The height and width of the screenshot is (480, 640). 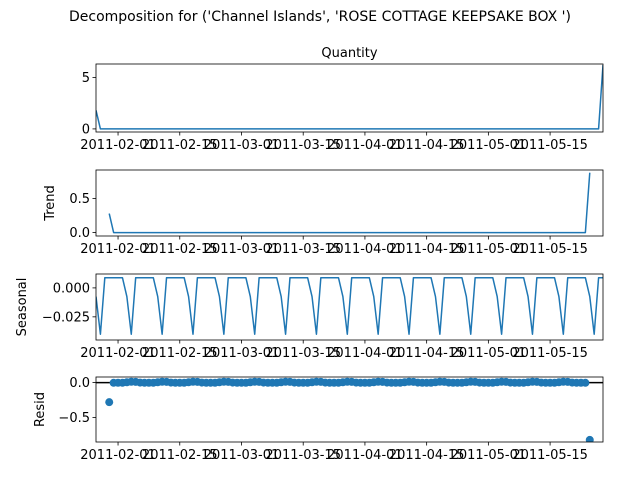 What do you see at coordinates (79, 199) in the screenshot?
I see `y-tick-label: 0.5` at bounding box center [79, 199].